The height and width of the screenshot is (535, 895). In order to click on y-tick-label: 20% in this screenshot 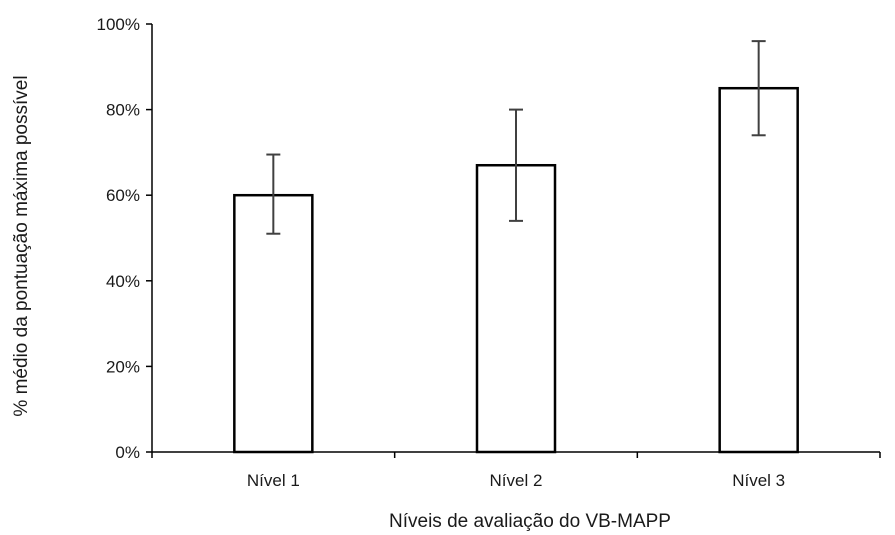, I will do `click(123, 366)`.